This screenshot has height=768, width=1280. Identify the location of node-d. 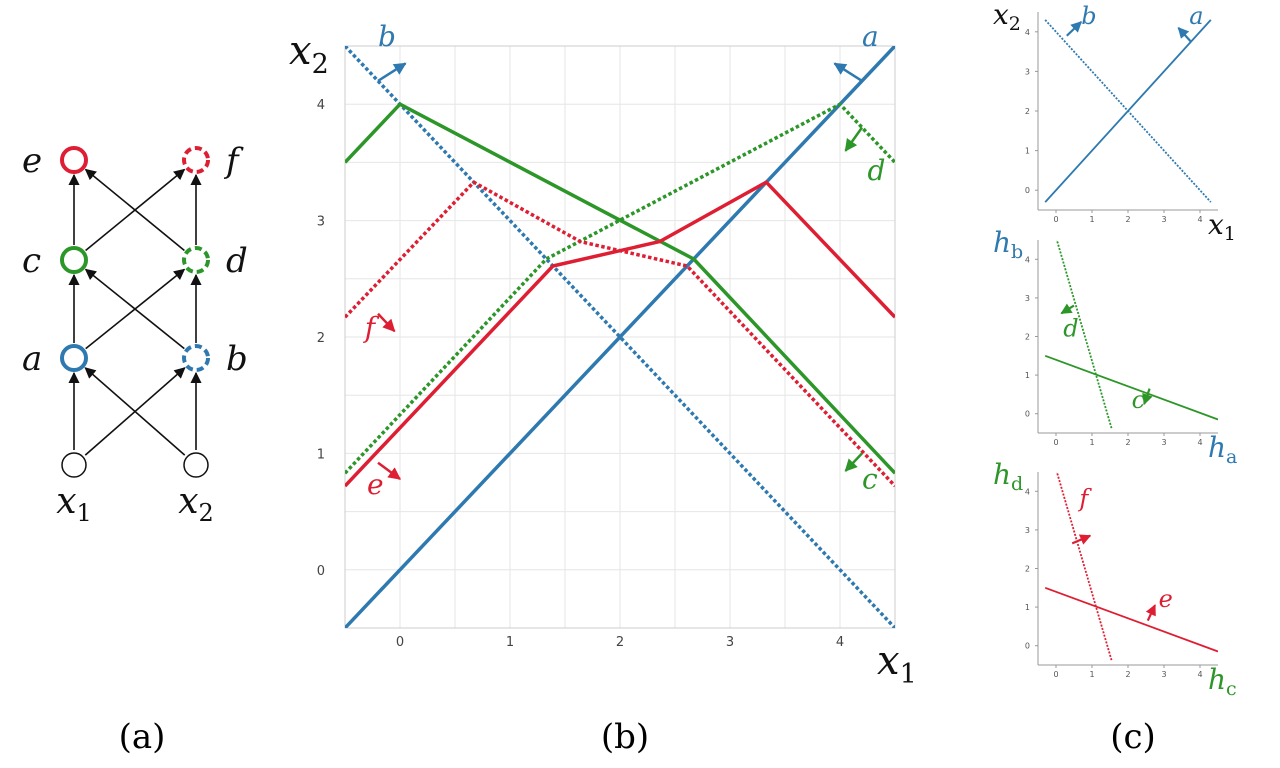
(196, 260).